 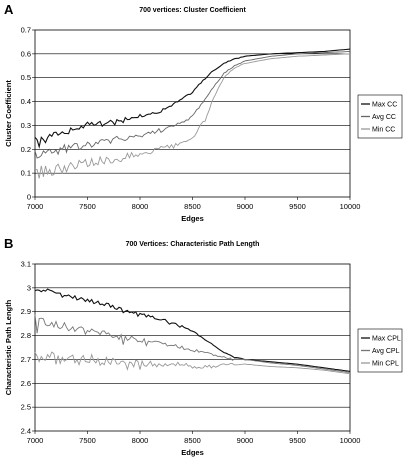 What do you see at coordinates (193, 244) in the screenshot?
I see `chart-title: 700 Vertices: Characteristic Path Length` at bounding box center [193, 244].